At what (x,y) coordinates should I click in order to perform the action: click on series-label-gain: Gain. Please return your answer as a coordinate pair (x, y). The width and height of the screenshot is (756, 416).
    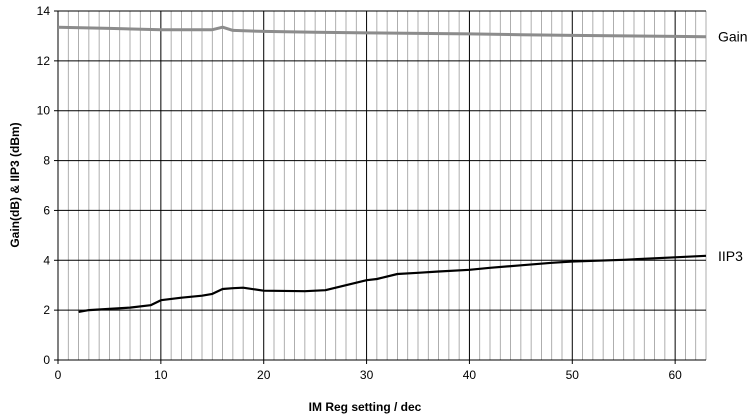
    Looking at the image, I should click on (733, 37).